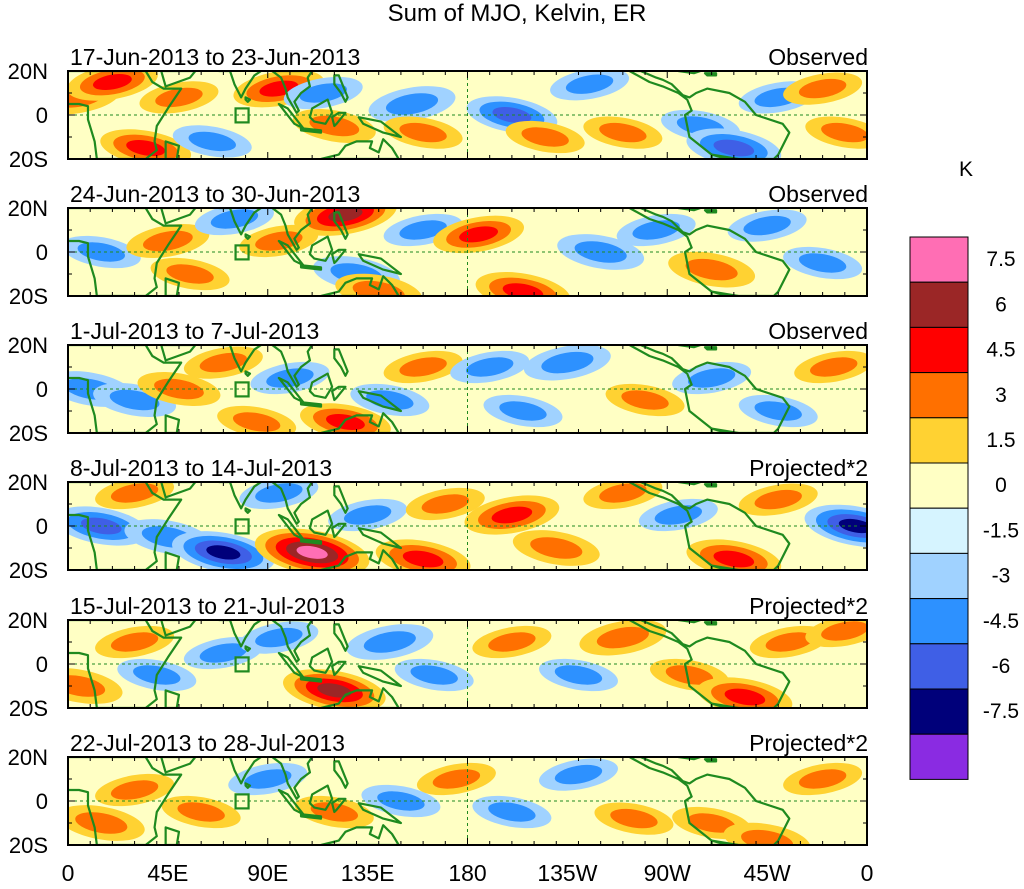 The width and height of the screenshot is (1024, 889). What do you see at coordinates (1001, 711) in the screenshot?
I see `colorbar-tick-label: -7.5` at bounding box center [1001, 711].